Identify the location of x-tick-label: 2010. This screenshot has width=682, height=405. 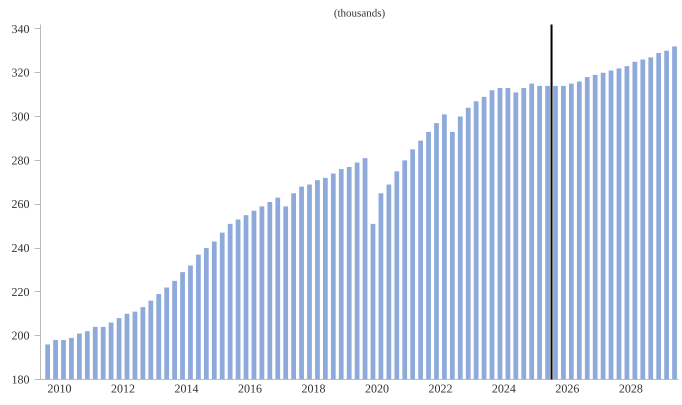
(60, 389).